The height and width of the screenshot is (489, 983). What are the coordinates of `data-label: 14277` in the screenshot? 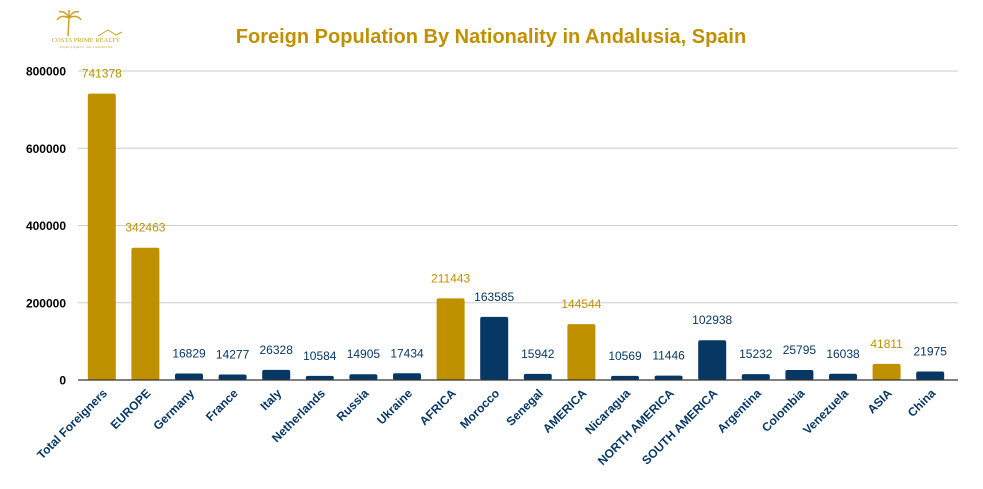 It's located at (233, 354).